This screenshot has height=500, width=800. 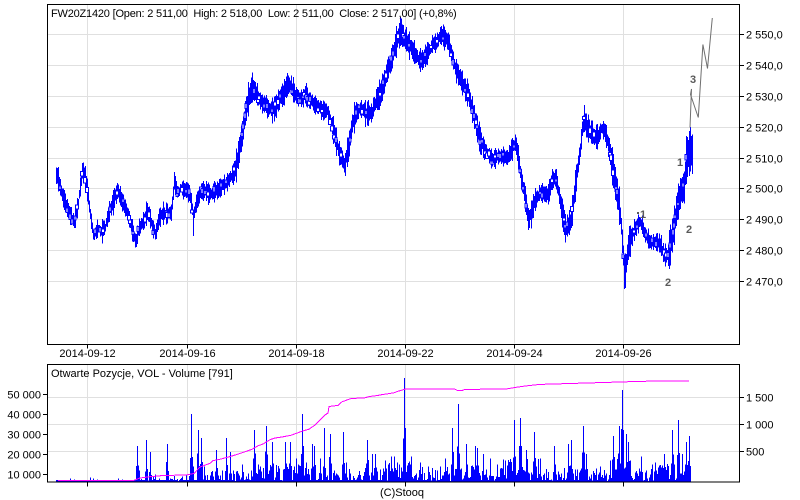 I want to click on svg-text: 2014-09-26, so click(x=623, y=354).